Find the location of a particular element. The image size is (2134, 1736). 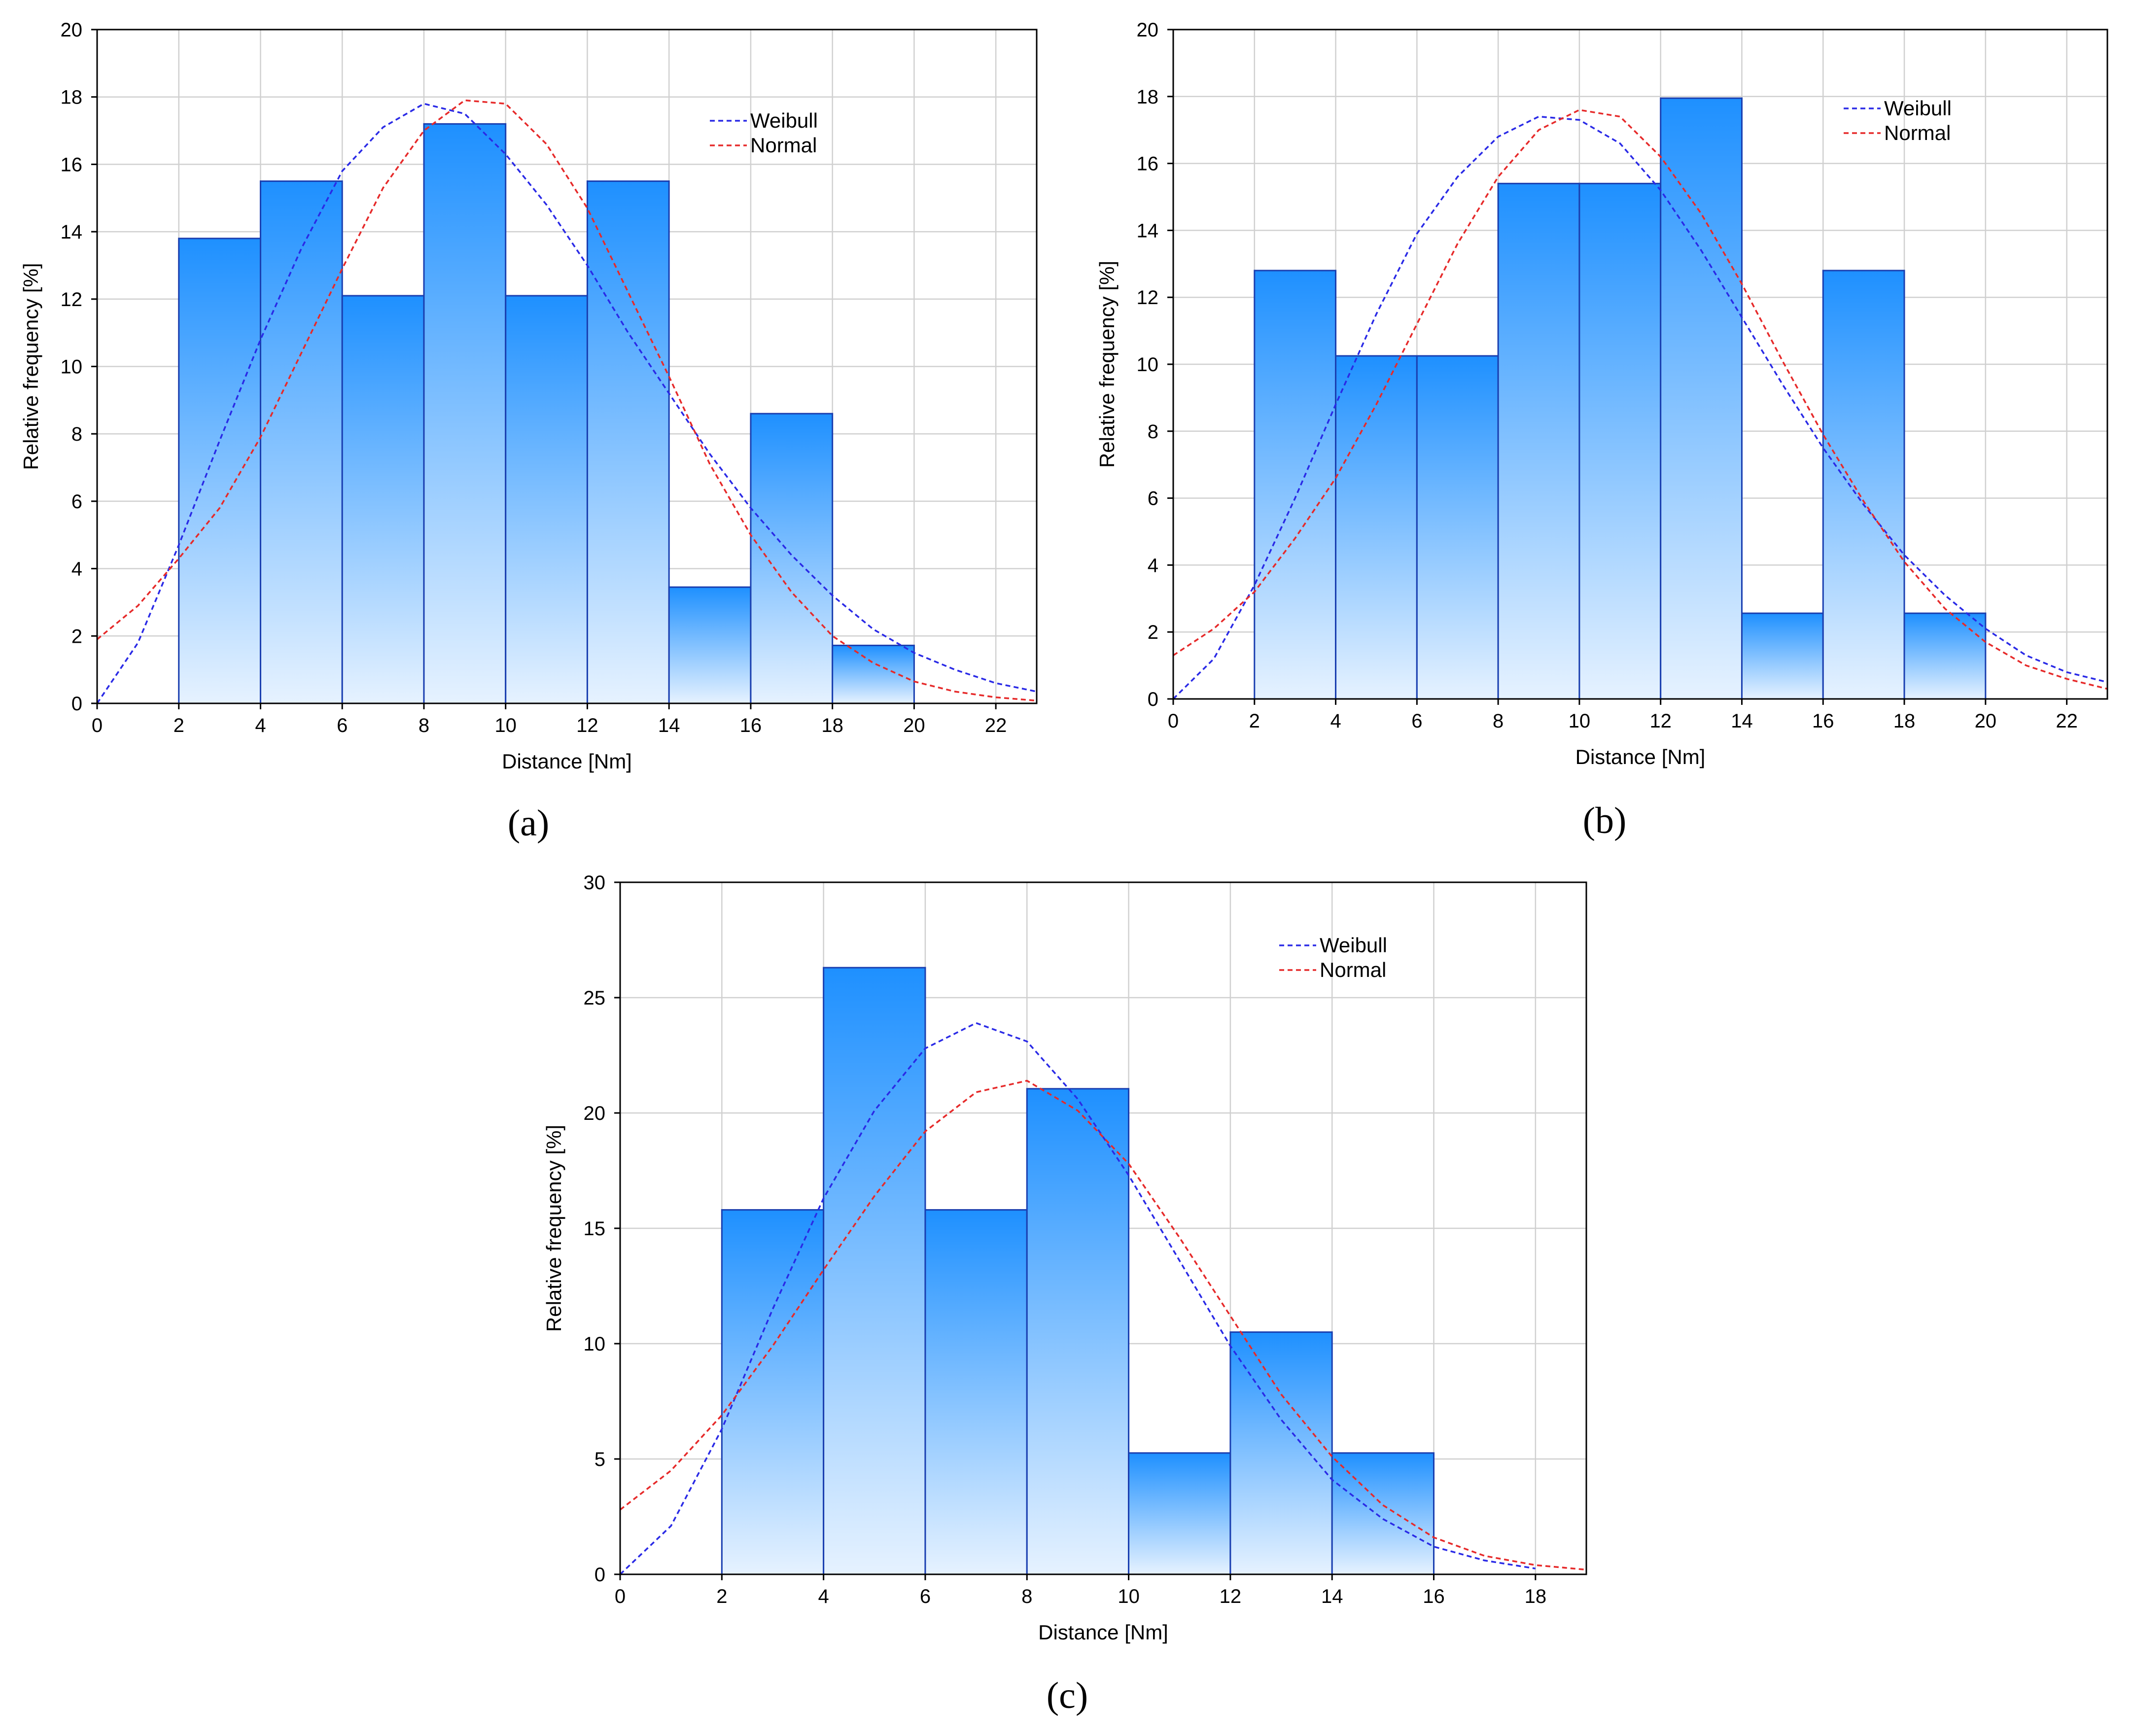

chart-b-x-tick-5: 10 is located at coordinates (1580, 721).